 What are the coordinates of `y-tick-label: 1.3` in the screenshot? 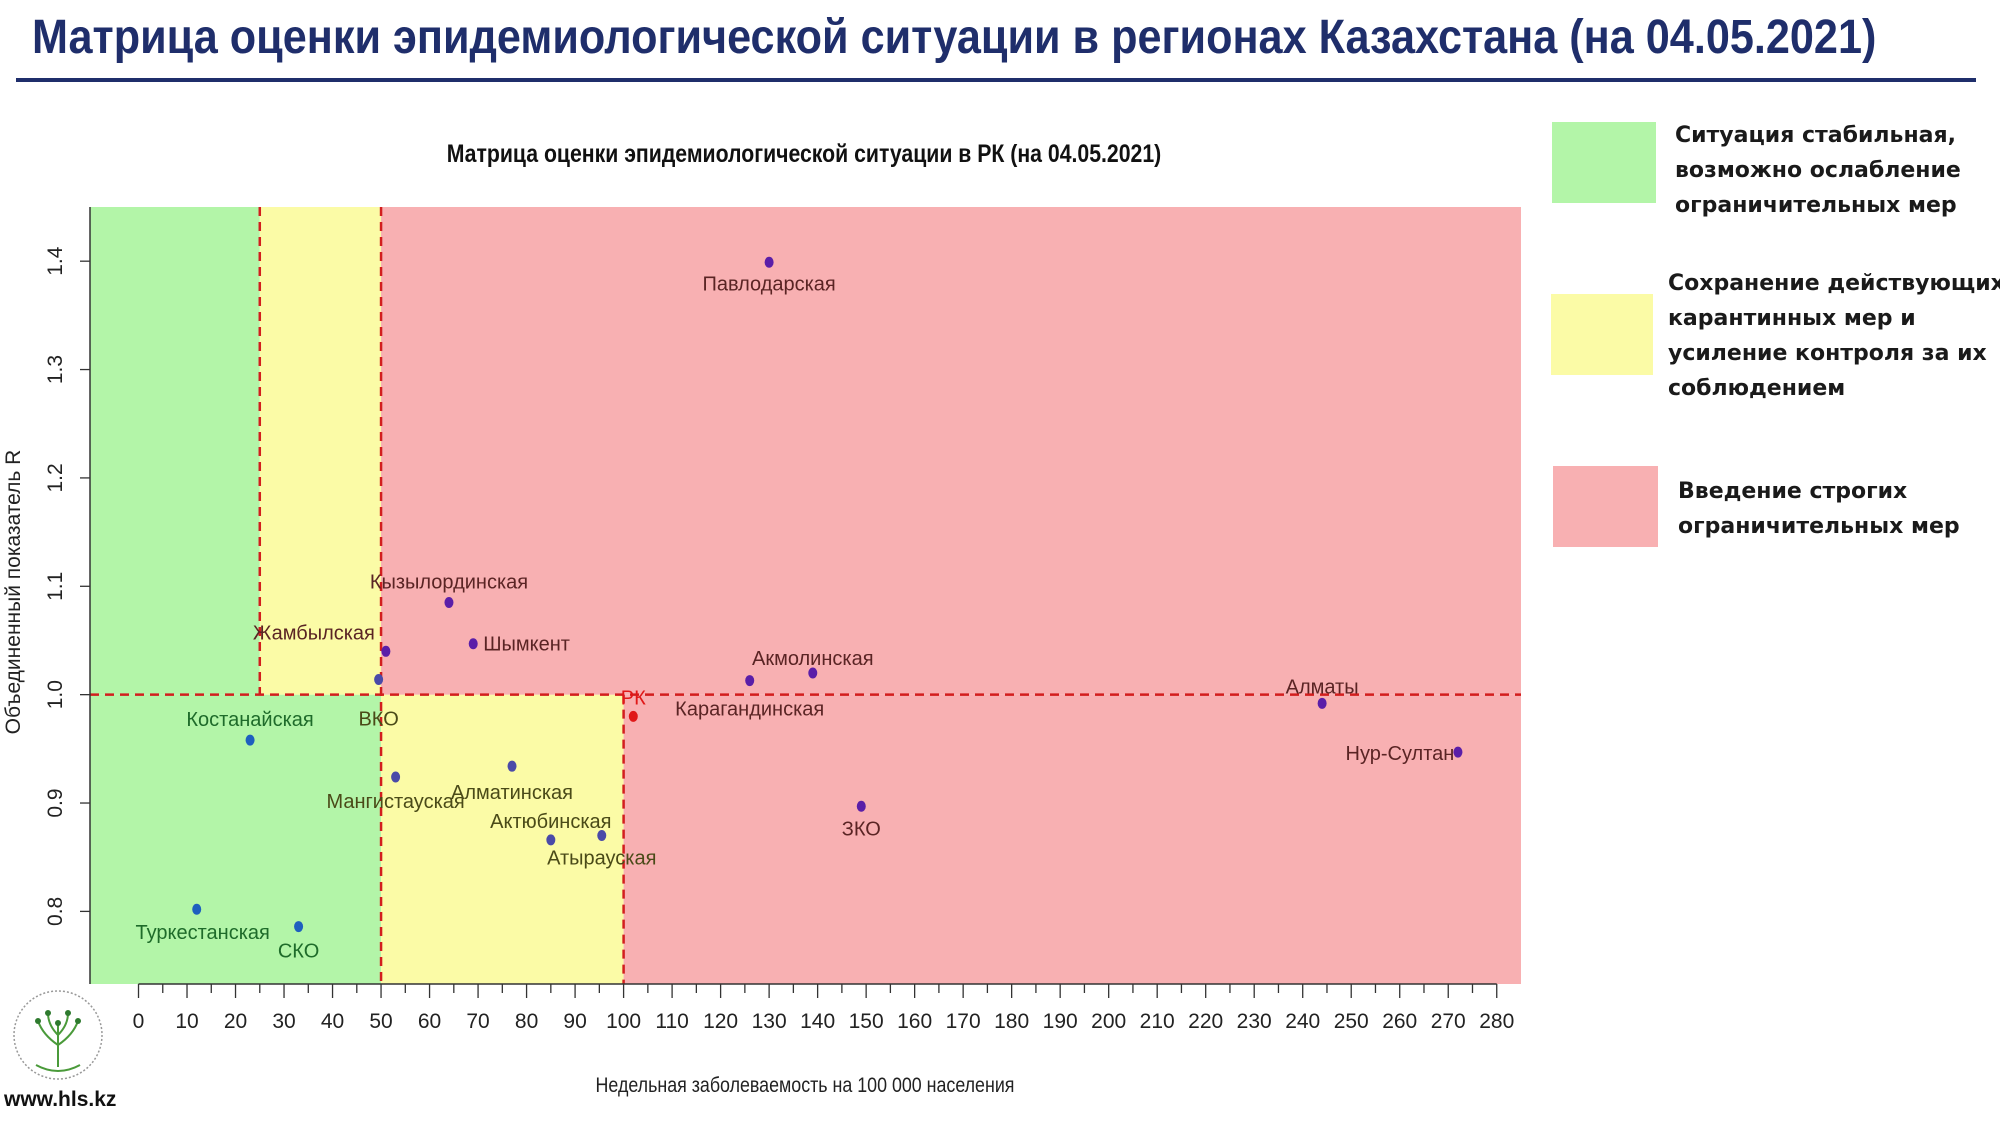 It's located at (55, 369).